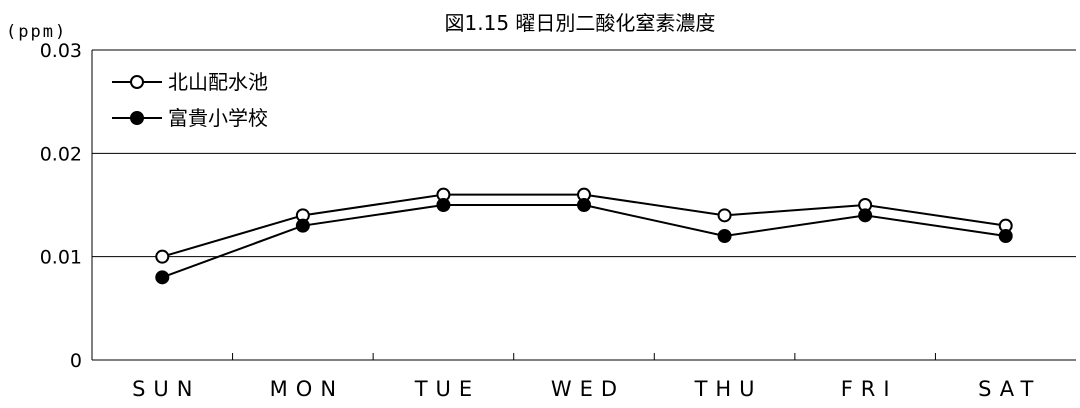 This screenshot has width=1080, height=408. What do you see at coordinates (61, 206) in the screenshot?
I see `y-tick-labels: 0 0.01 0.02 0.03` at bounding box center [61, 206].